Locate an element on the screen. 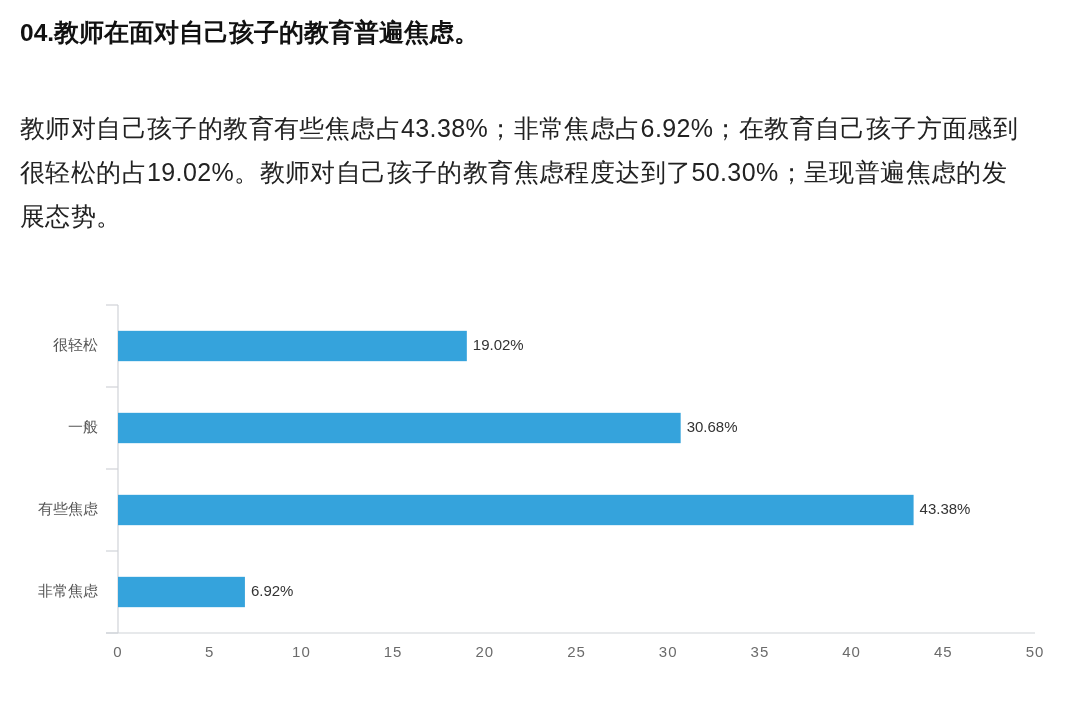 The width and height of the screenshot is (1080, 707). data-label: 19.02% is located at coordinates (498, 344).